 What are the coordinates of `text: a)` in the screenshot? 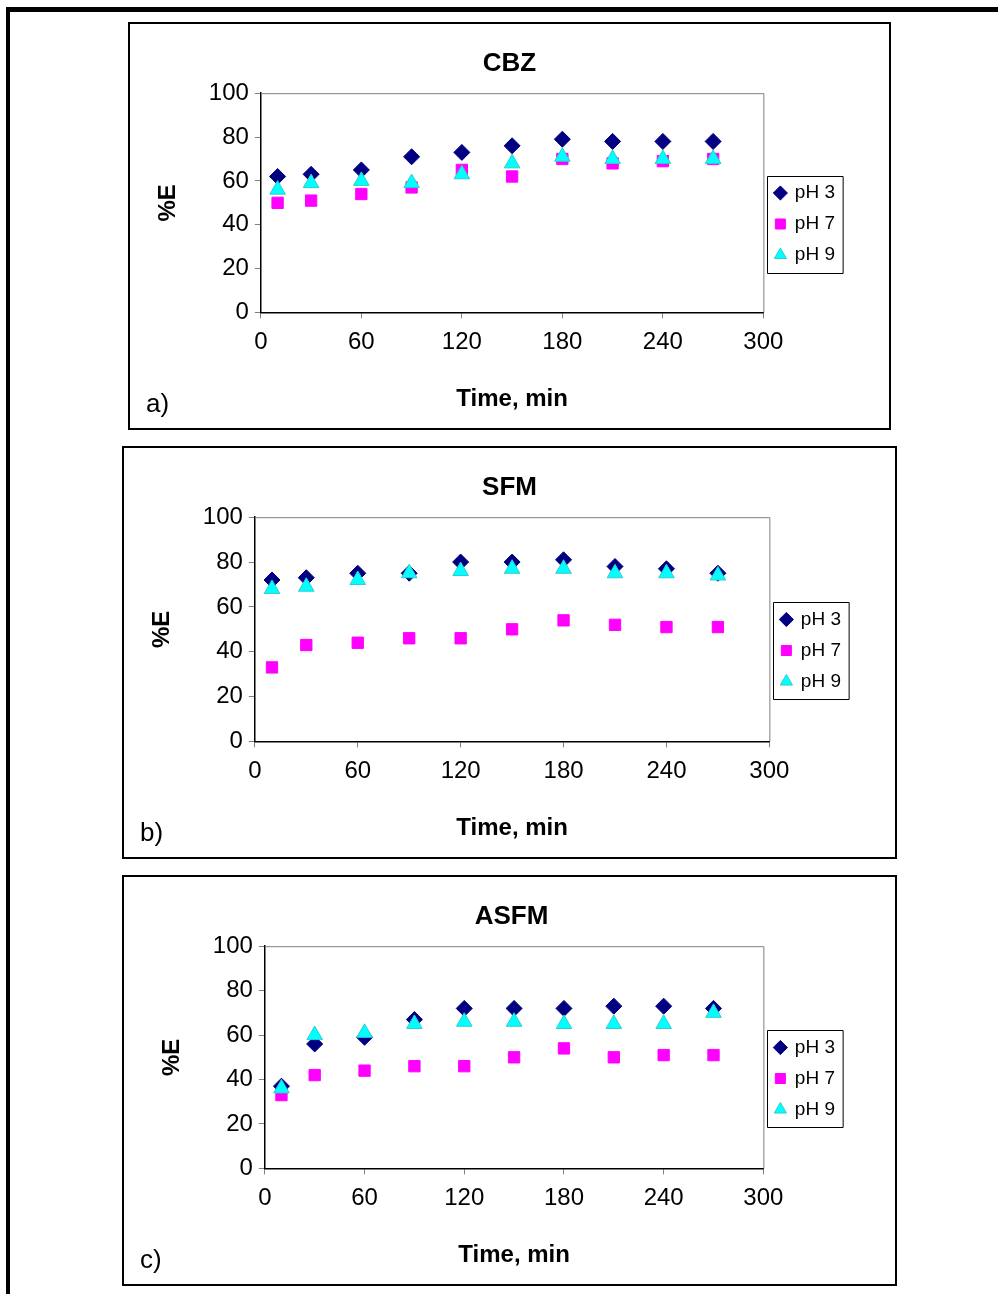 It's located at (158, 403).